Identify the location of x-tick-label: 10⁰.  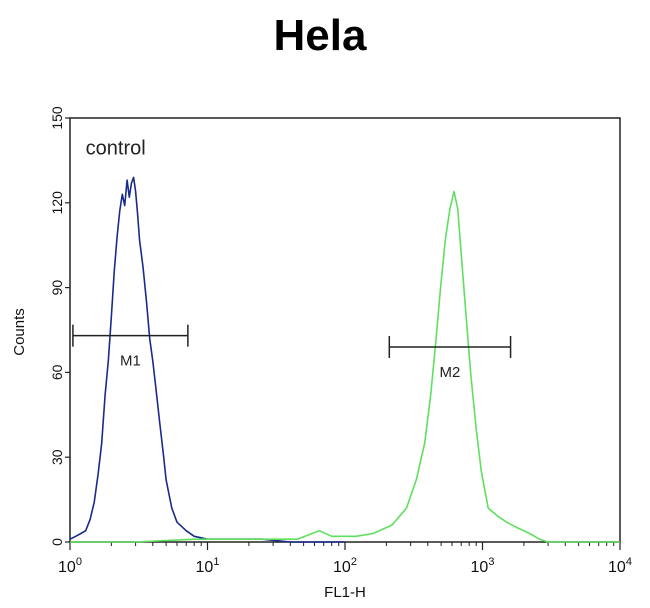
(70, 566).